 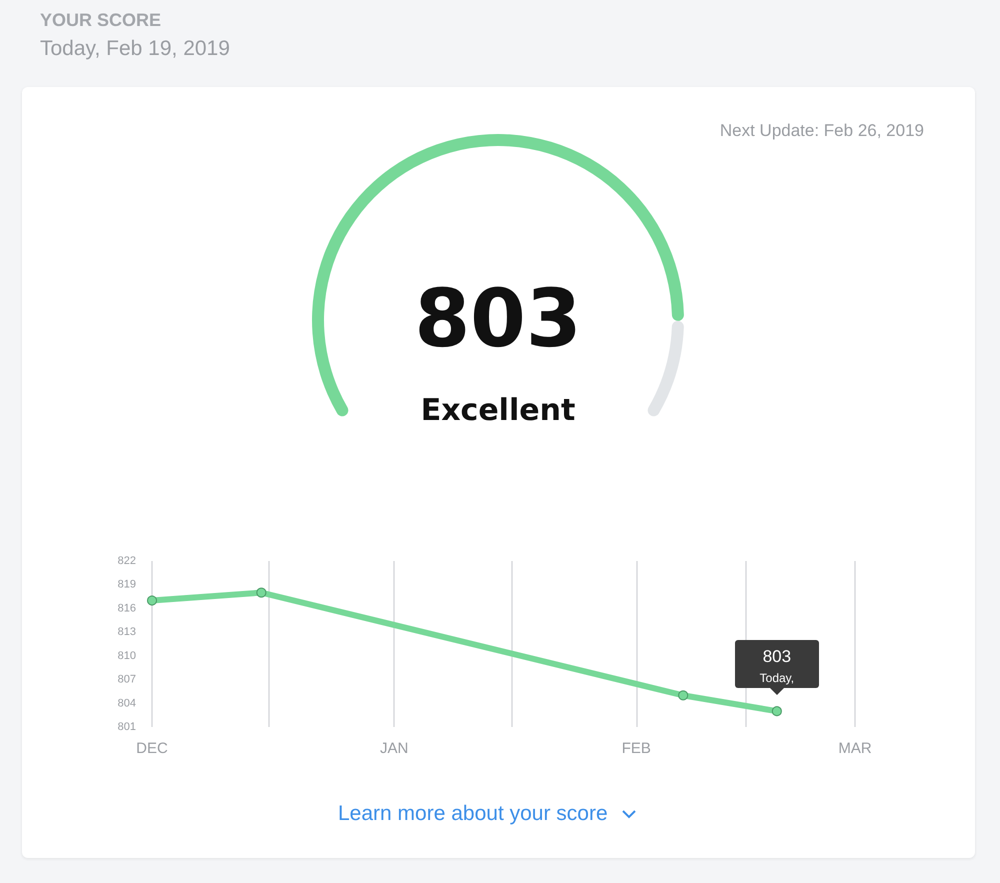 I want to click on x-tick-label: FEB, so click(x=636, y=748).